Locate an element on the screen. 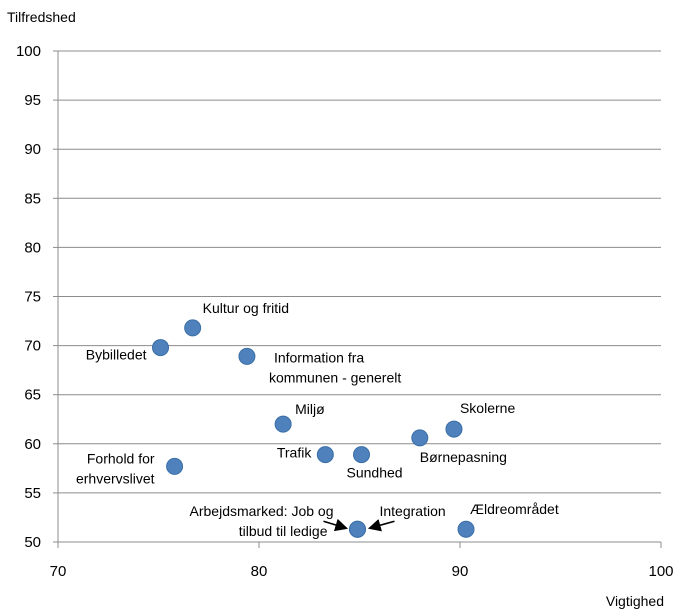 The image size is (677, 614). y-tick-label: 90 is located at coordinates (32, 149).